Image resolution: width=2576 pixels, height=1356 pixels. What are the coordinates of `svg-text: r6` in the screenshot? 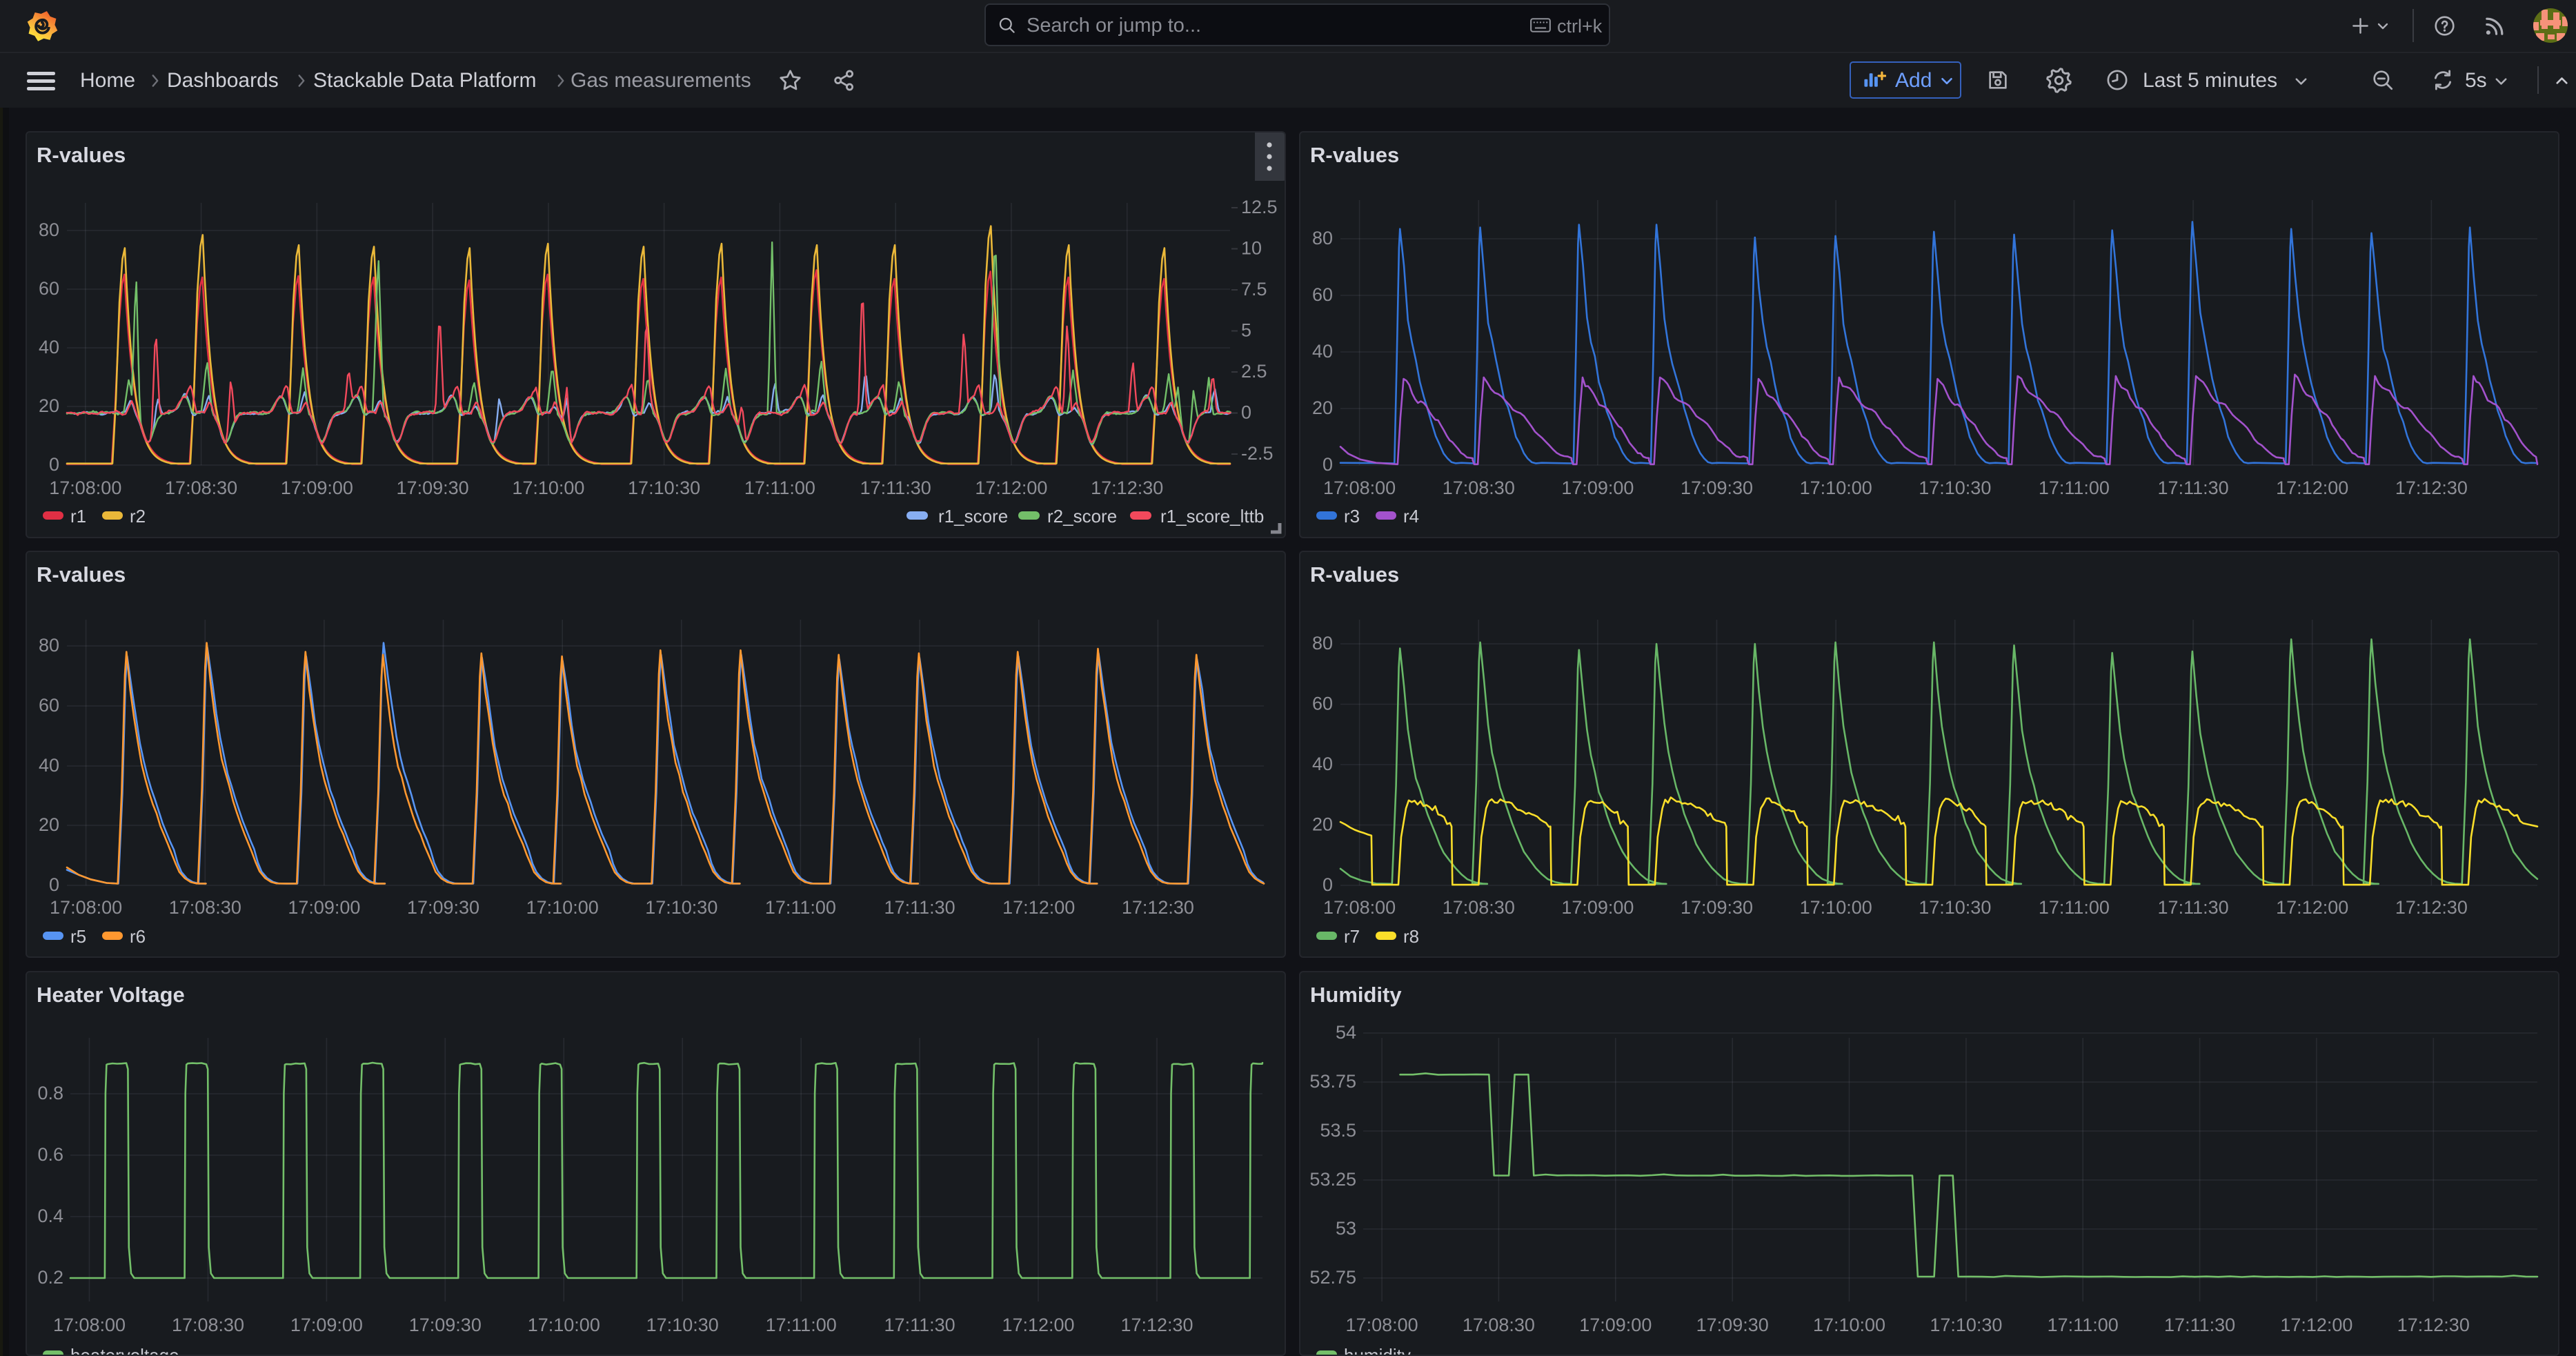 It's located at (138, 936).